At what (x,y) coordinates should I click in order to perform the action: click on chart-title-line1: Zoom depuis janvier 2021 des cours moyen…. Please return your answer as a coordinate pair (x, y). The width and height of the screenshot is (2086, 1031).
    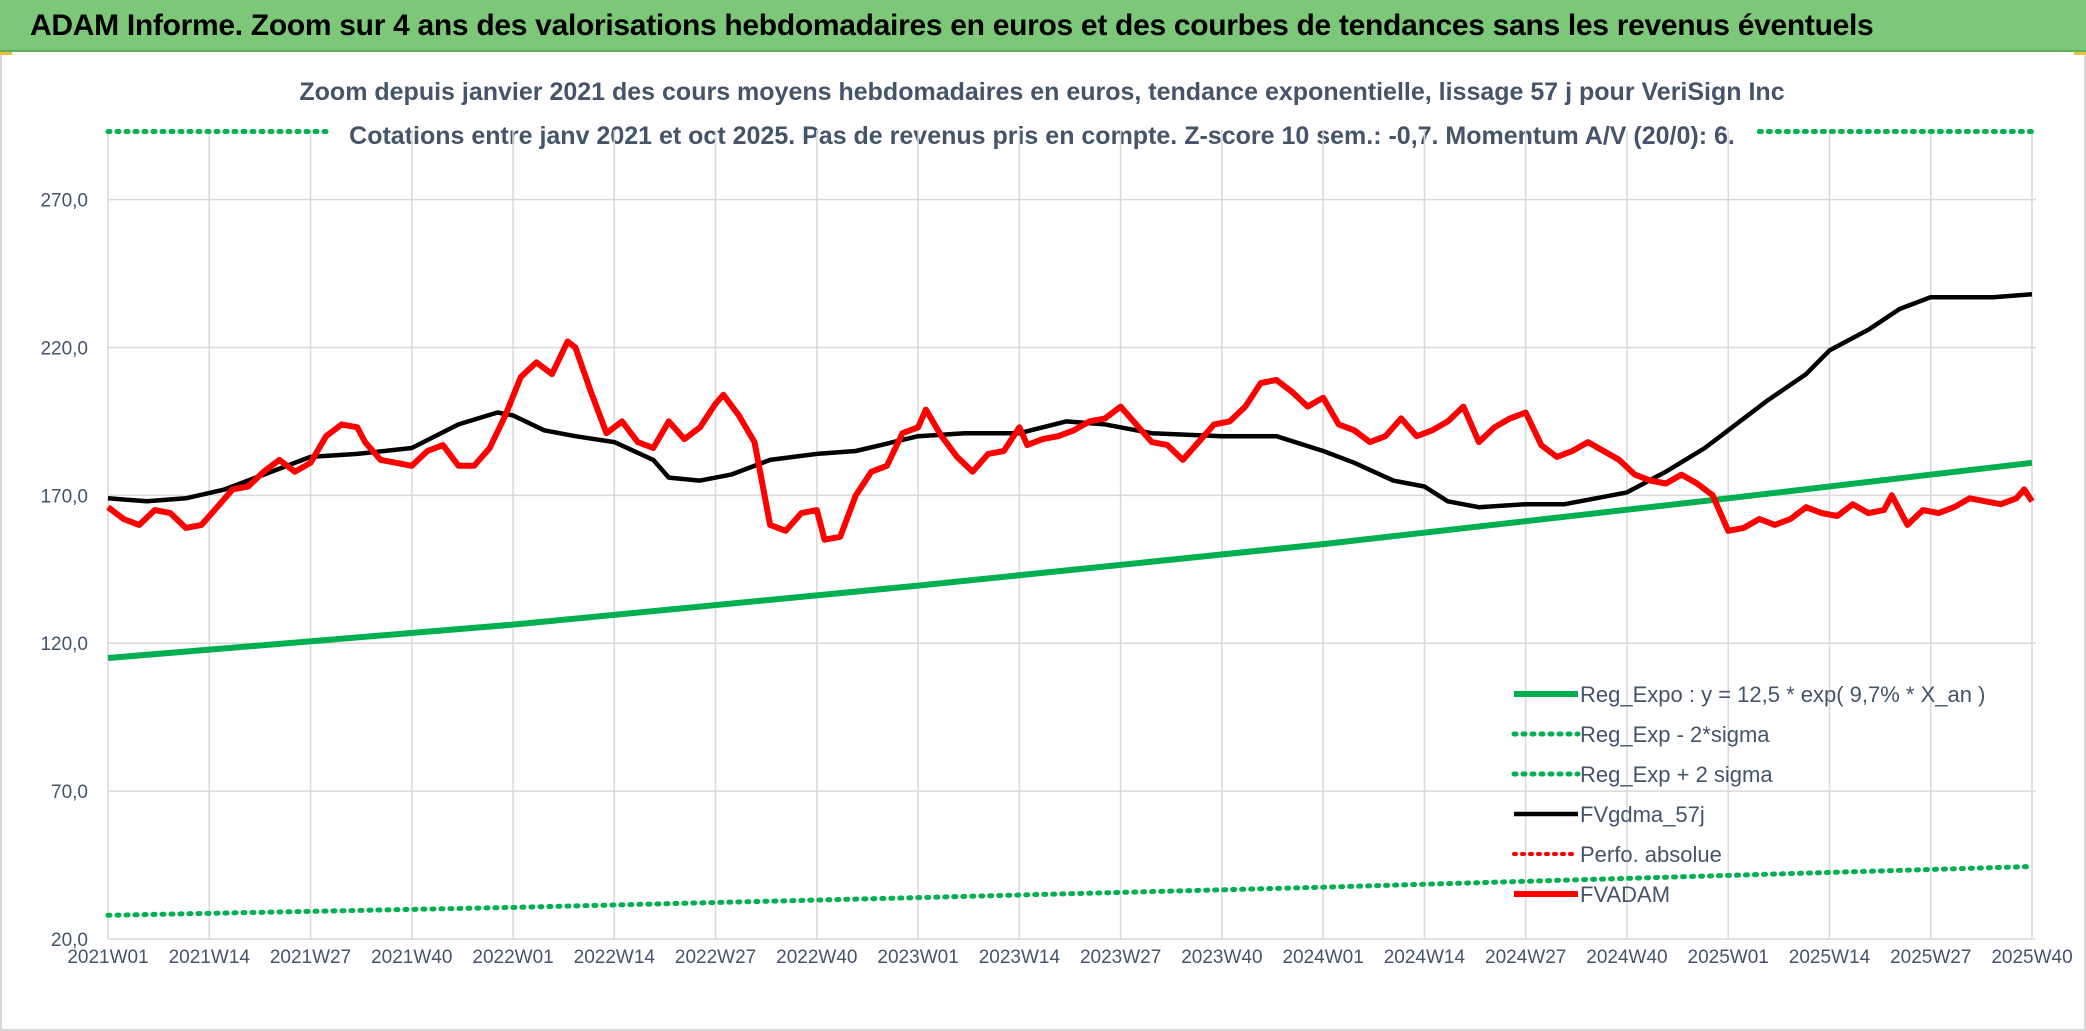
    Looking at the image, I should click on (1041, 92).